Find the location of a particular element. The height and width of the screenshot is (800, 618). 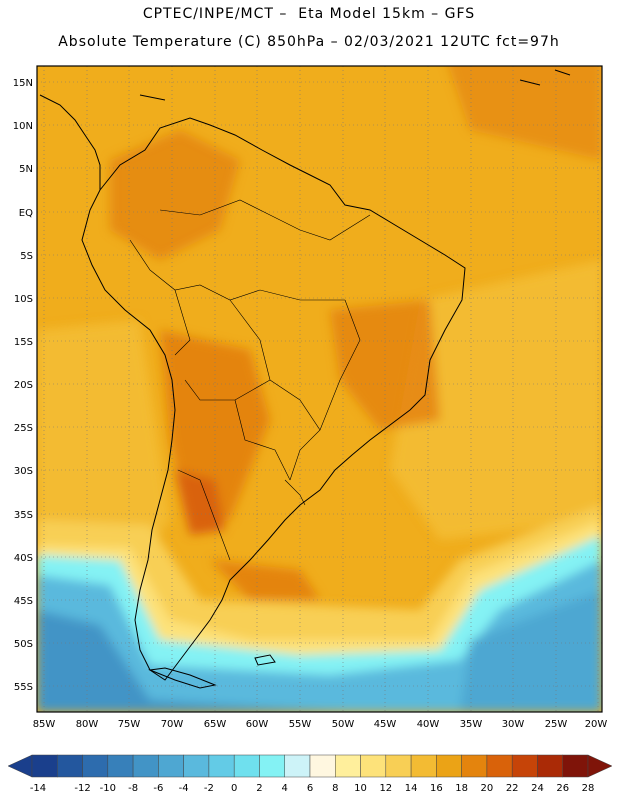

lat-label: 45S is located at coordinates (23, 601).